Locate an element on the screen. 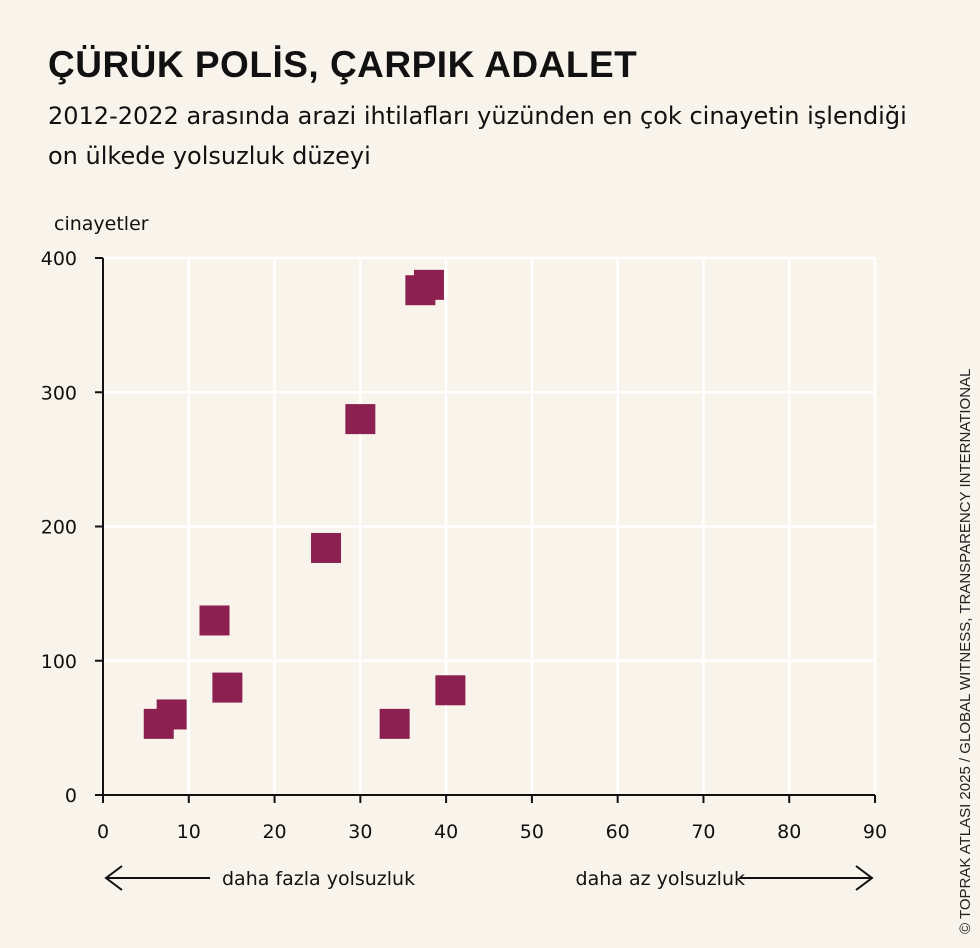  x-tick-label: 30 is located at coordinates (360, 832).